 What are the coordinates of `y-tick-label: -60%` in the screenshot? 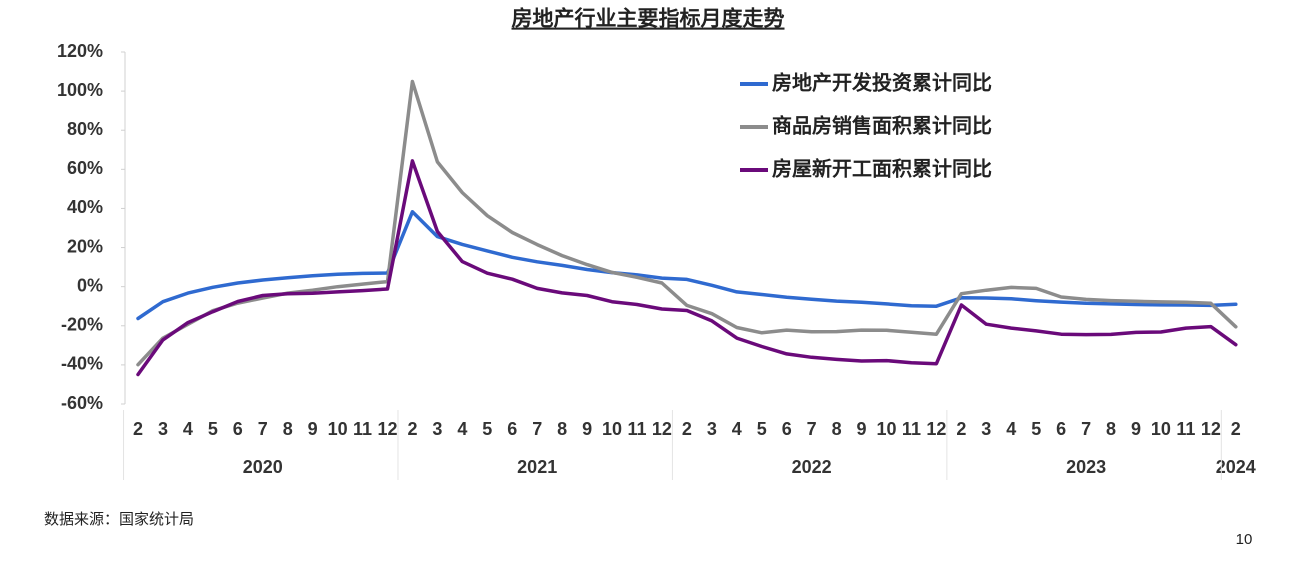 It's located at (82, 403).